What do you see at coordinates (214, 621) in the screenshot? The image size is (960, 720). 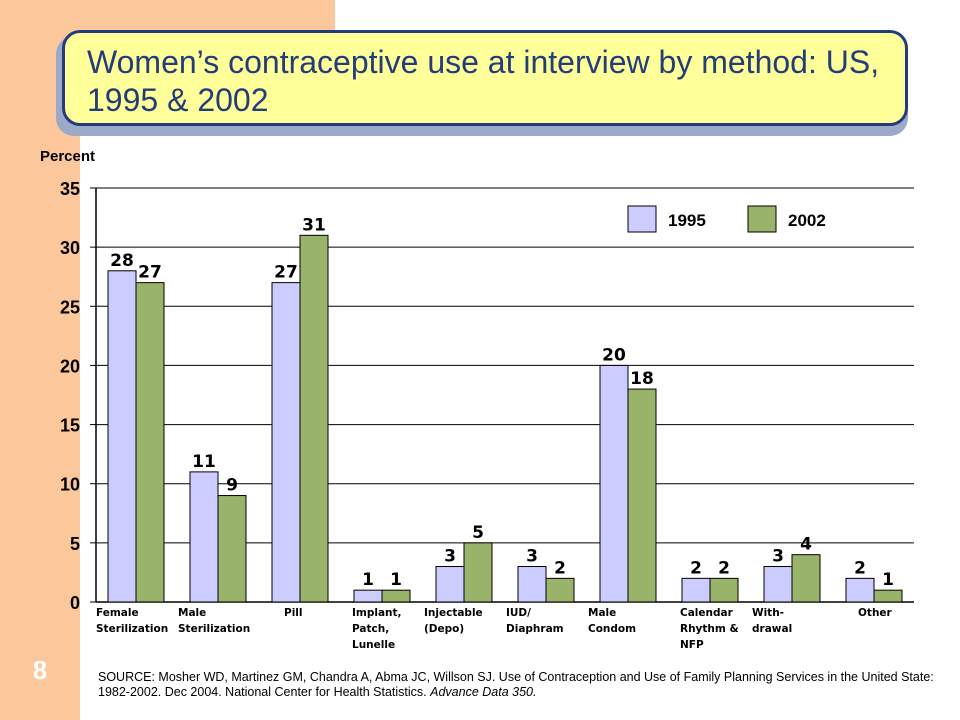 I see `category-label: Male Sterilization` at bounding box center [214, 621].